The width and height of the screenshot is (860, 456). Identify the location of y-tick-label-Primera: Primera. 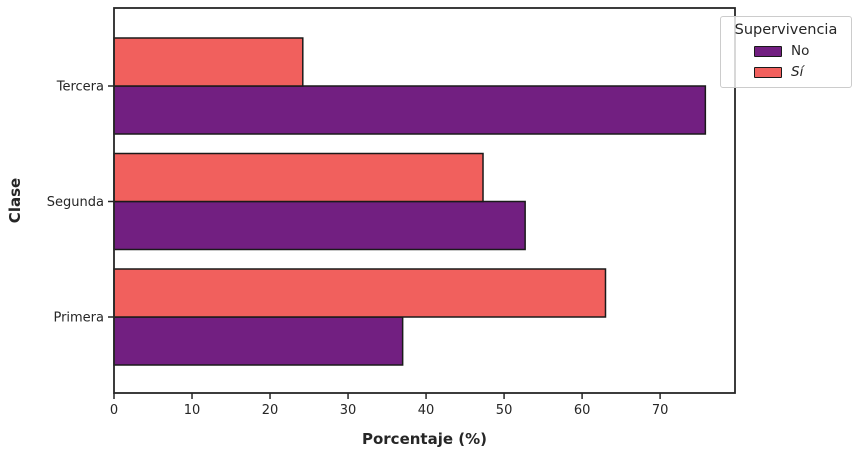
(78, 318).